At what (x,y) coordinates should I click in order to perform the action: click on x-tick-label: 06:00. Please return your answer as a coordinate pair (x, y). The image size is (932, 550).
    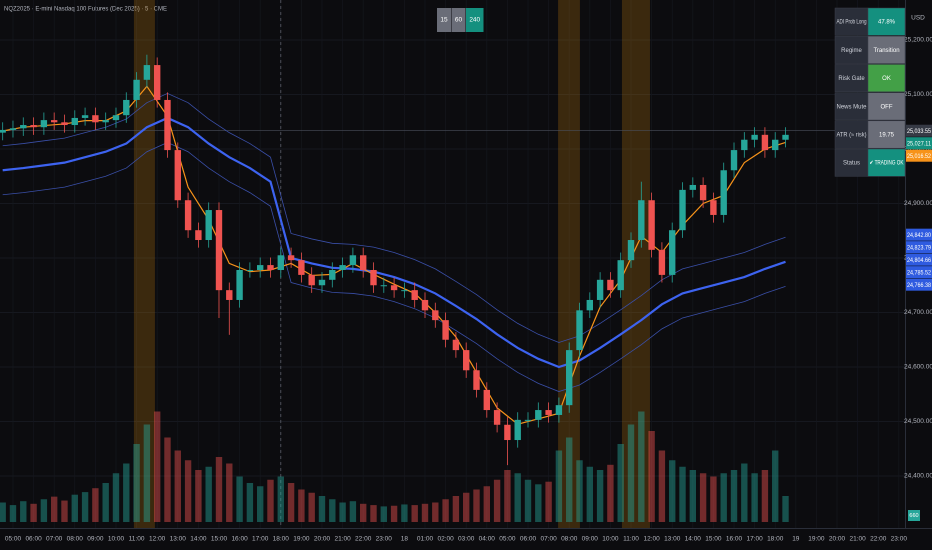
    Looking at the image, I should click on (33, 539).